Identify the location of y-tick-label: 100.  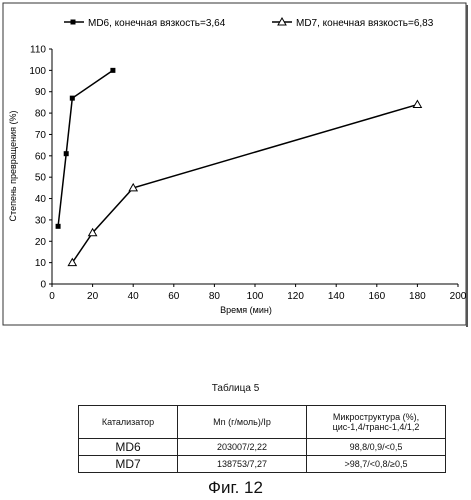
(37, 71).